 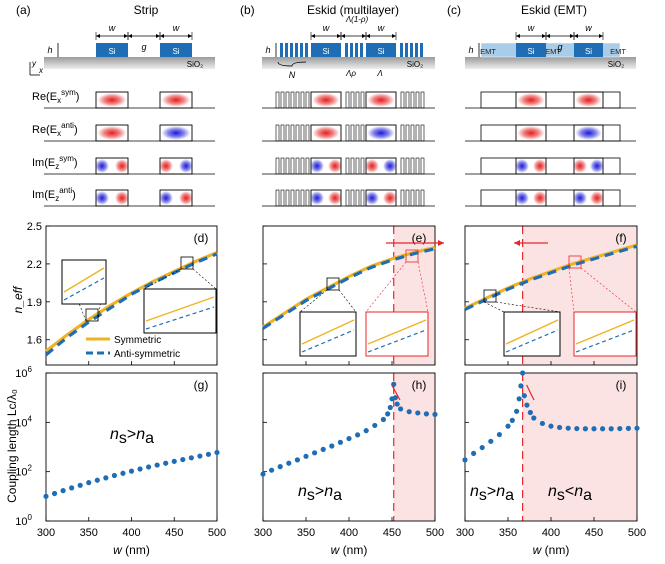 I want to click on panel-label: (f), so click(x=620, y=238).